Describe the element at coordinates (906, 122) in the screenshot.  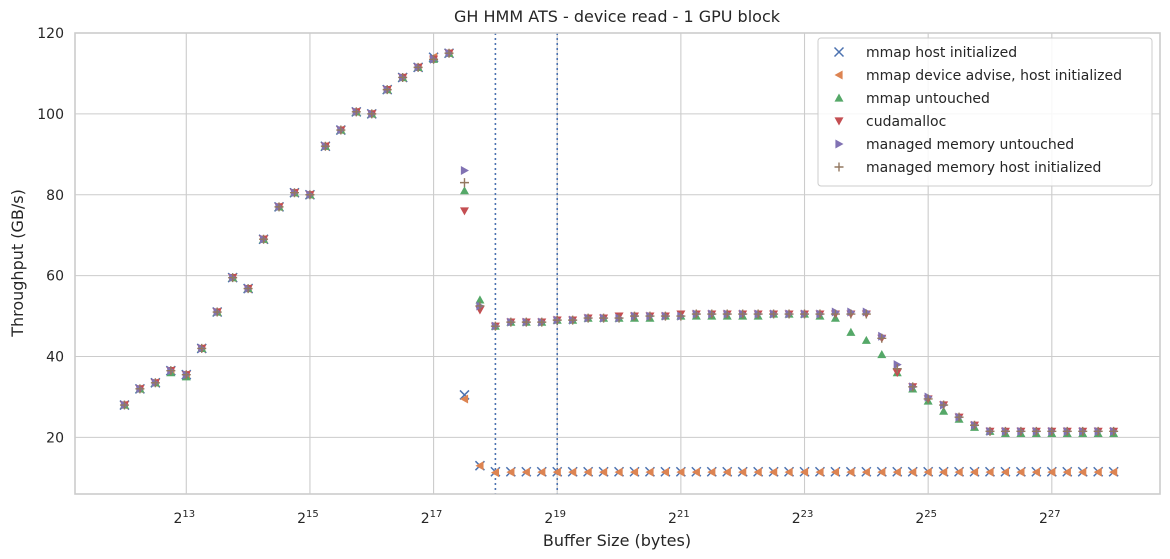
I see `legend-label: cudamalloc` at that location.